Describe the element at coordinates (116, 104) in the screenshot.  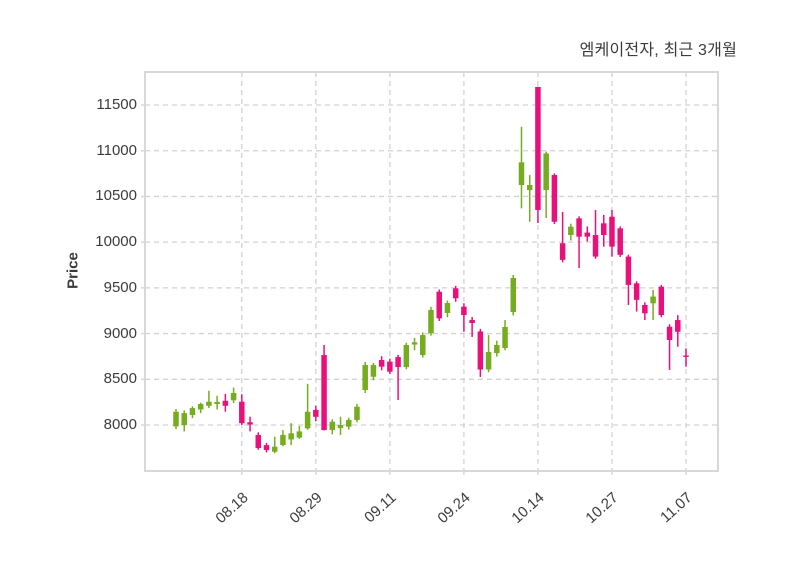
I see `y-tick-label: 11500` at that location.